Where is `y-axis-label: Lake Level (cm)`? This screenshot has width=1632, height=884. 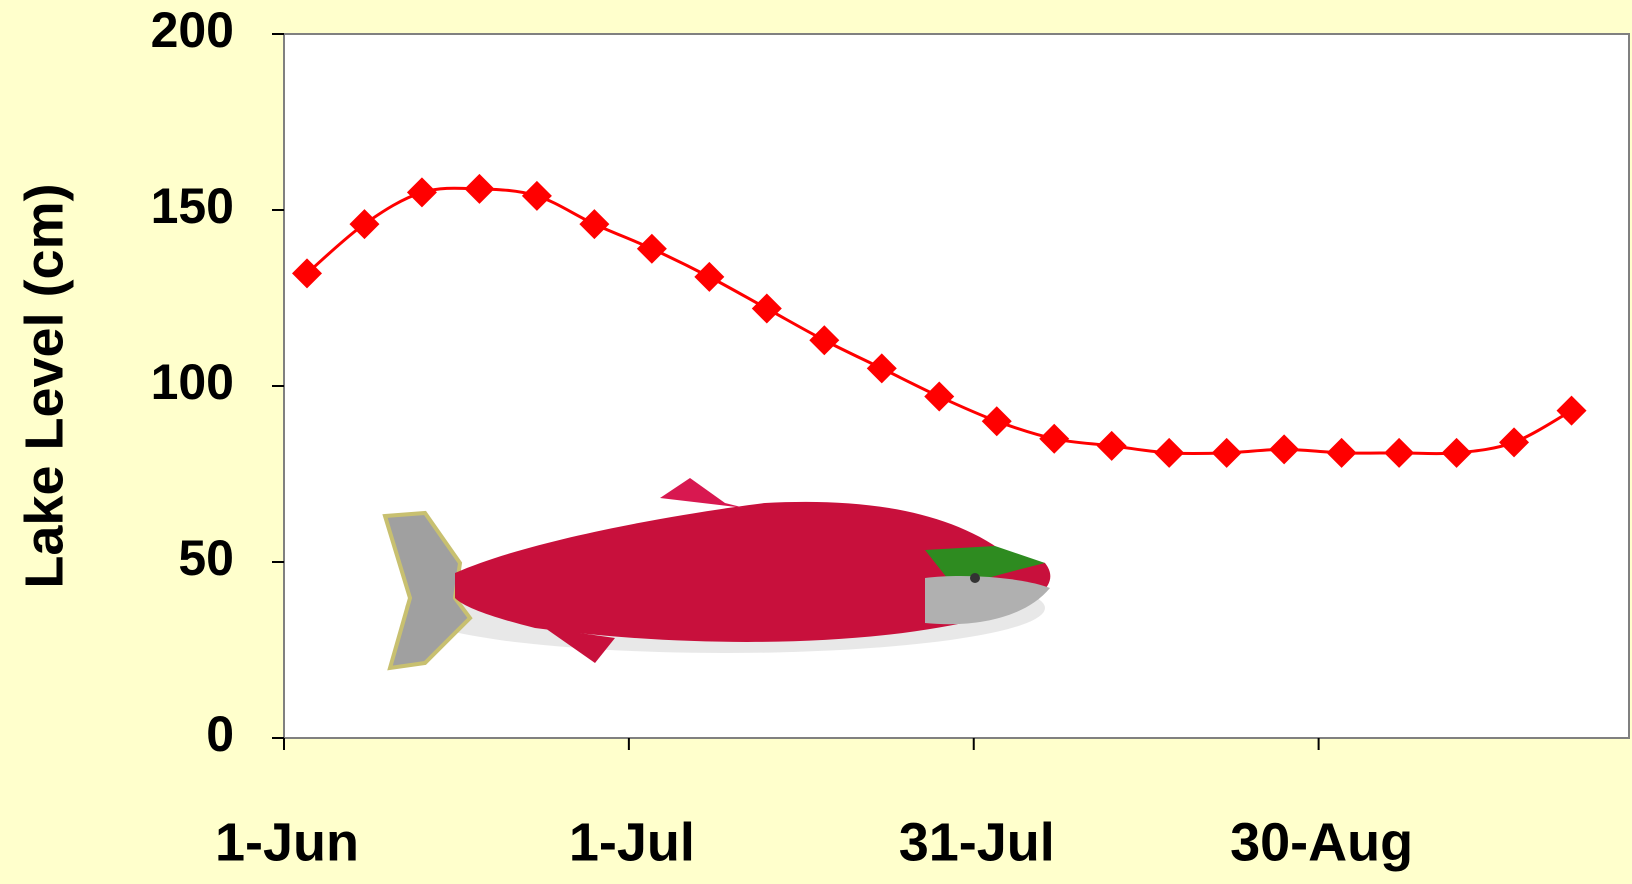 y-axis-label: Lake Level (cm) is located at coordinates (44, 385).